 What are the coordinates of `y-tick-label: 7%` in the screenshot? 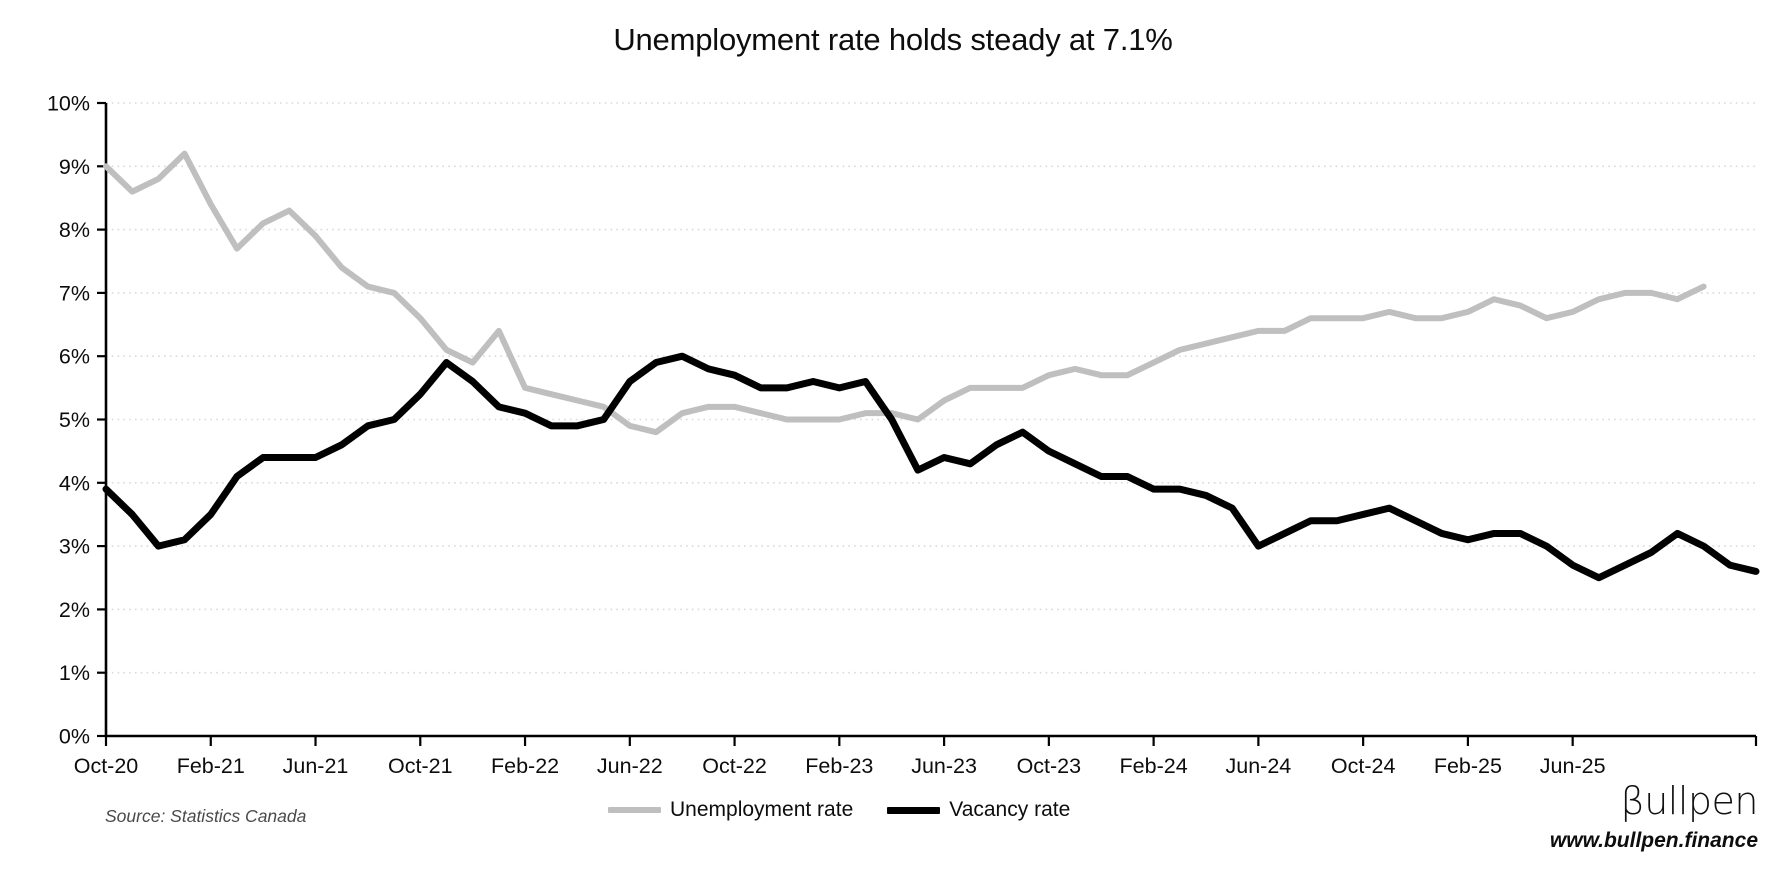 It's located at (74, 293).